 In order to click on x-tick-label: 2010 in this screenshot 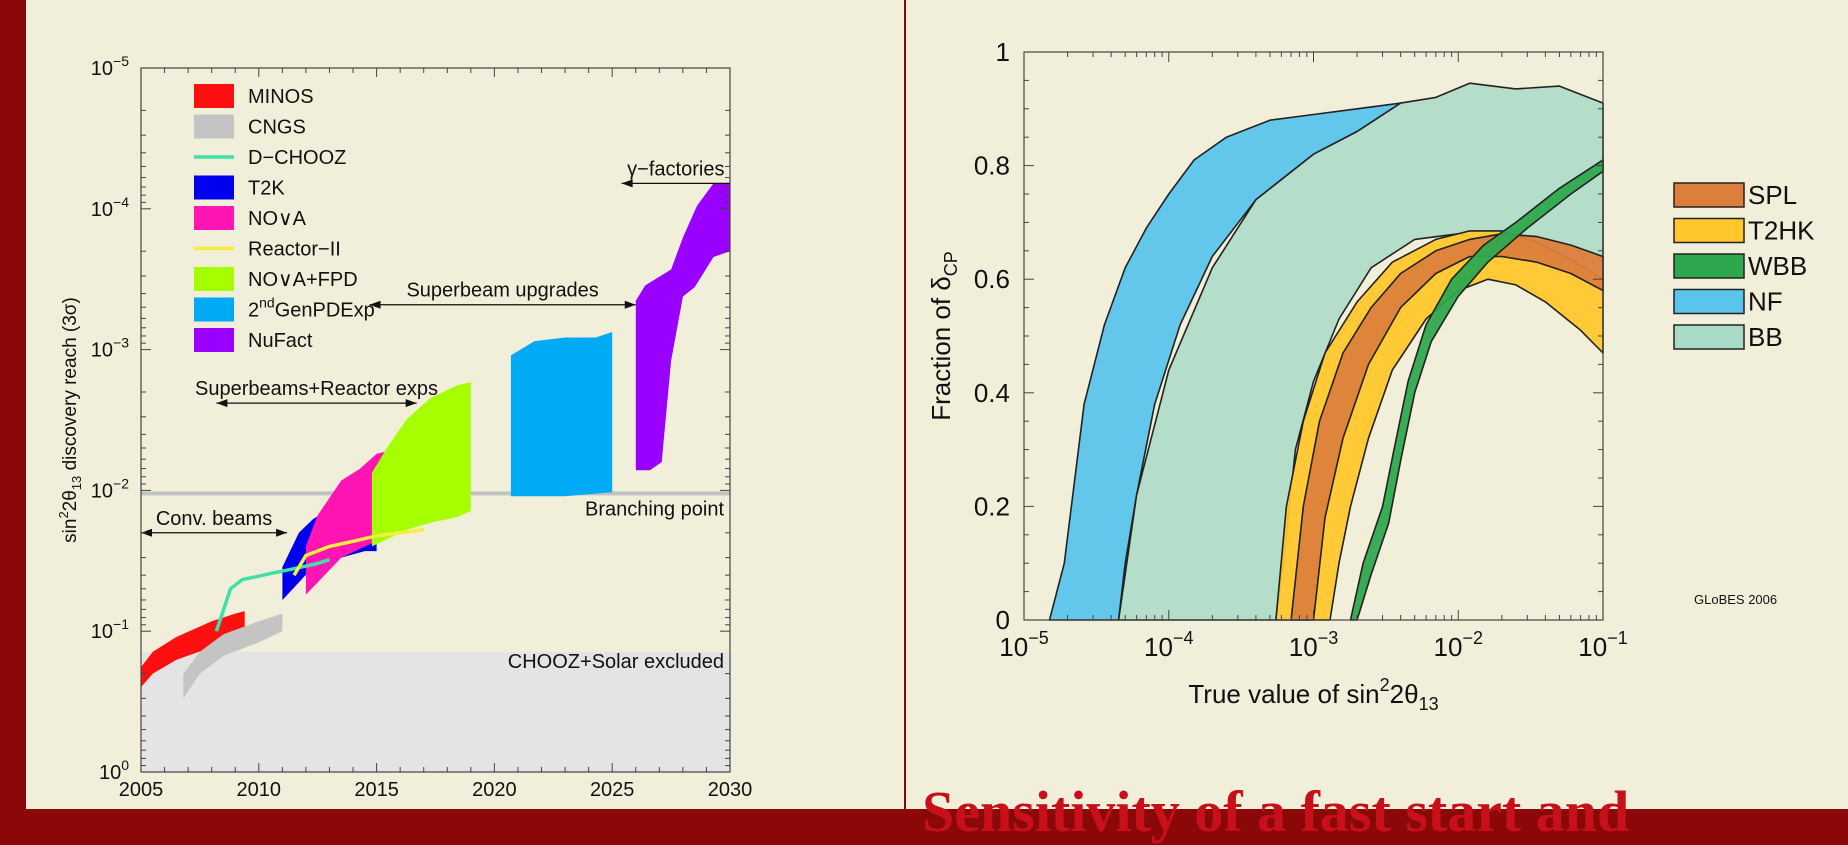, I will do `click(259, 790)`.